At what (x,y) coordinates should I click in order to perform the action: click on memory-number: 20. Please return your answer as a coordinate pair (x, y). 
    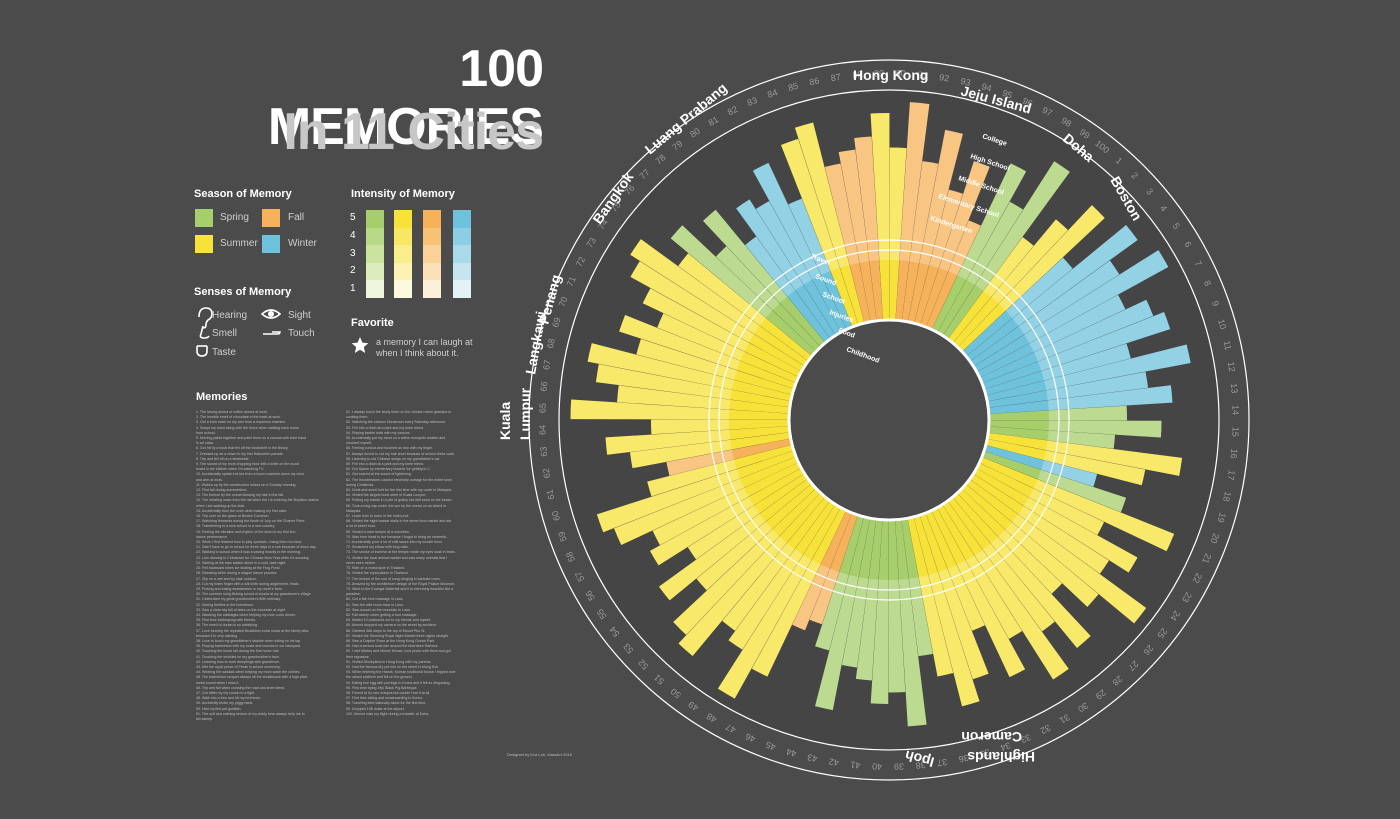
    Looking at the image, I should click on (1214, 538).